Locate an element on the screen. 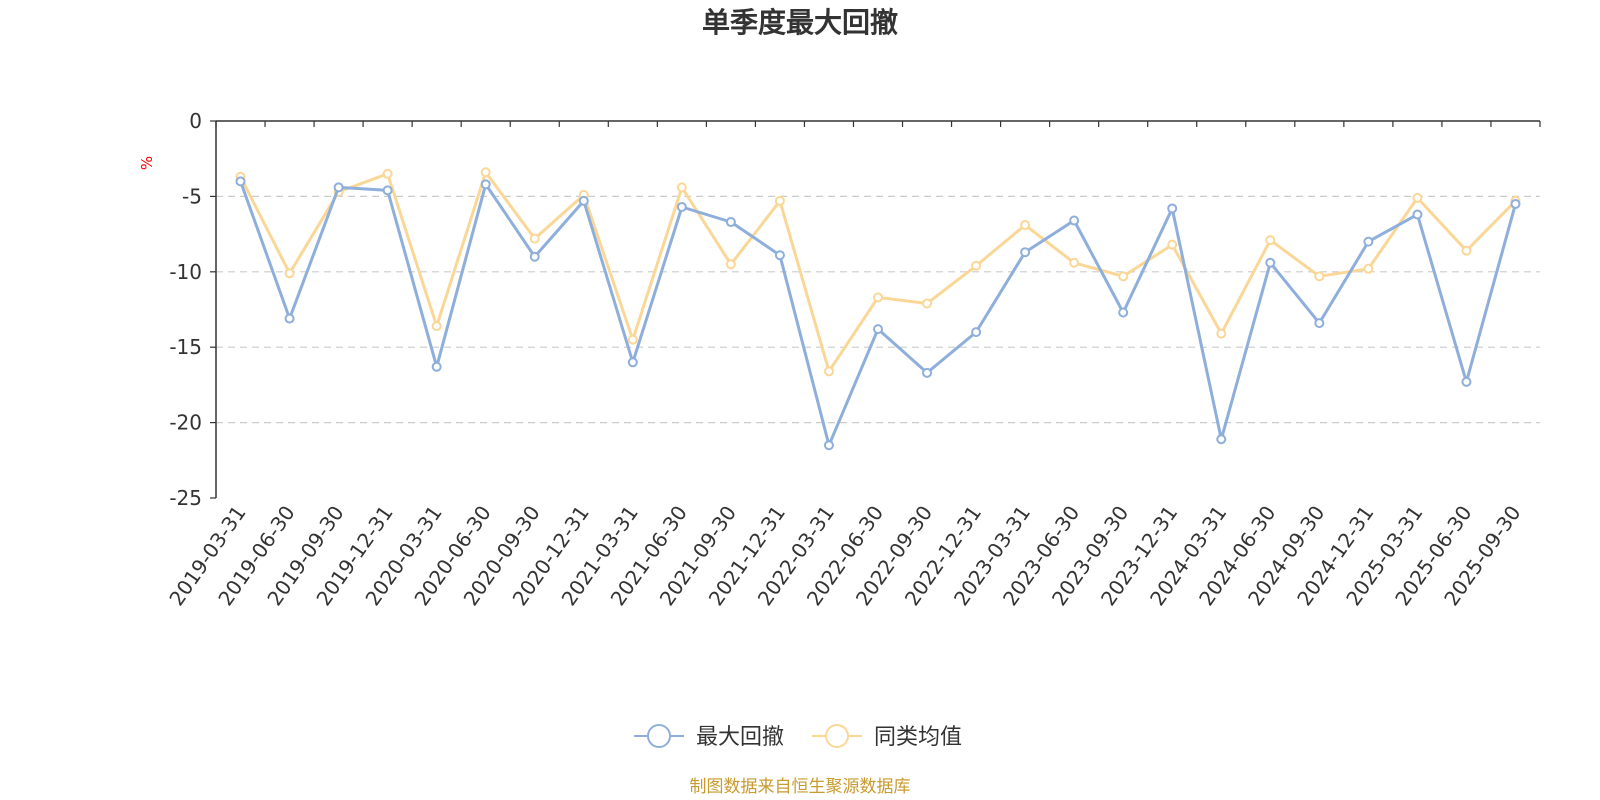  y-axis-unit: % is located at coordinates (147, 163).